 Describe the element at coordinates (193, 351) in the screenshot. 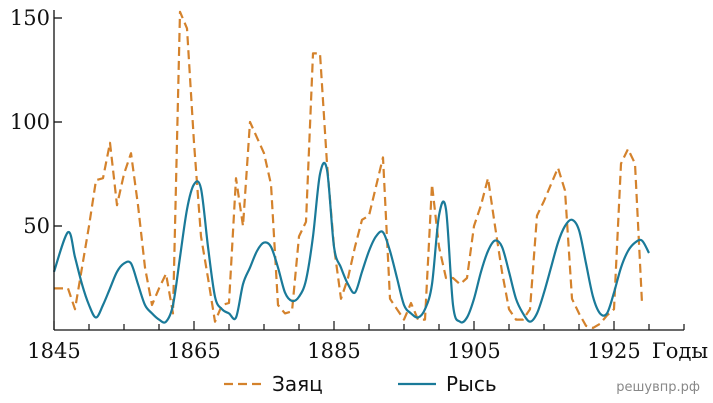

I see `x-tick-label-1865: 1865` at that location.